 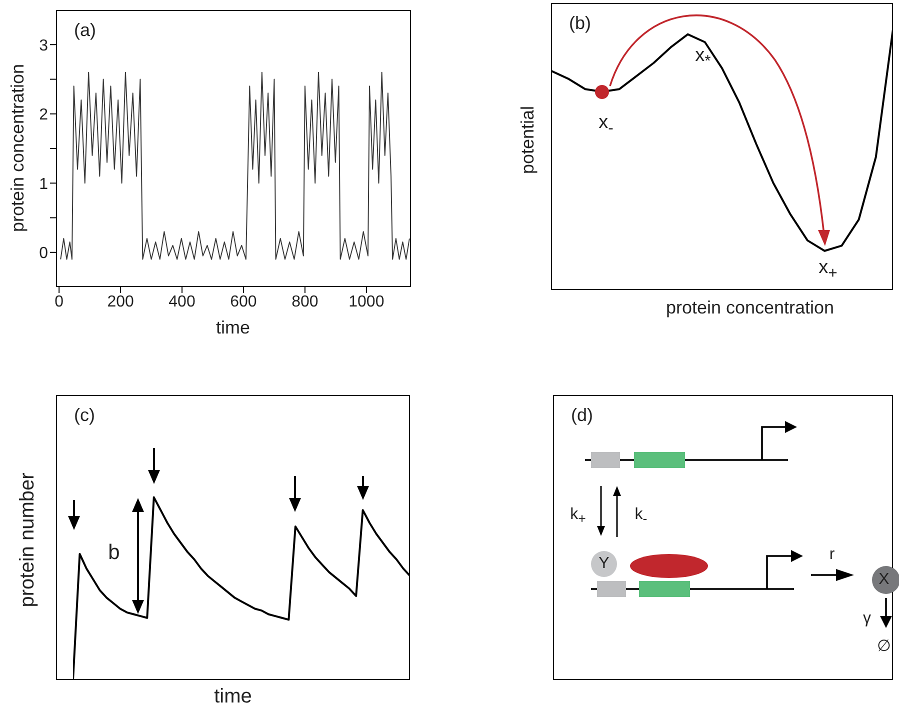 I want to click on x-tick-label: 400, so click(x=182, y=301).